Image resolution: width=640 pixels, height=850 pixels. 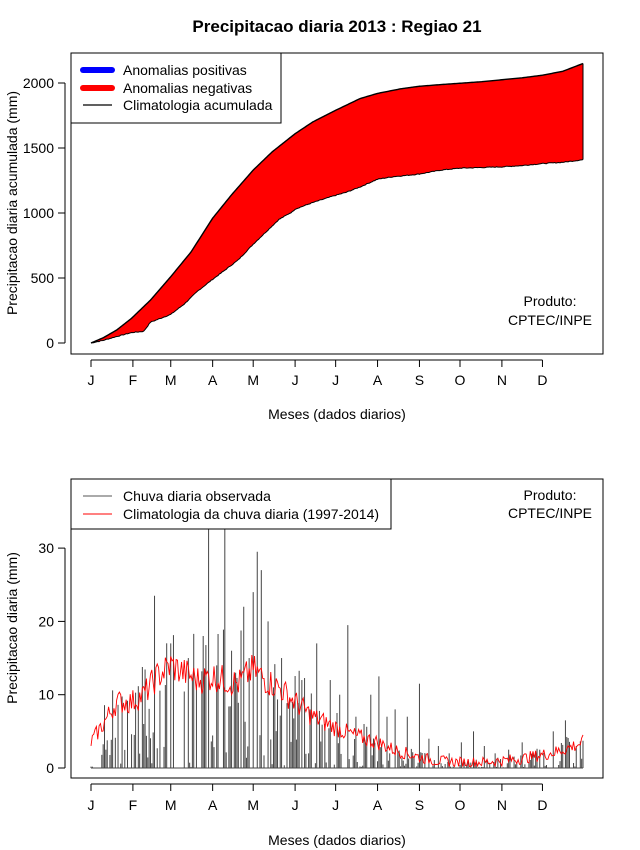 I want to click on y-tick-label: 20, so click(x=46, y=621).